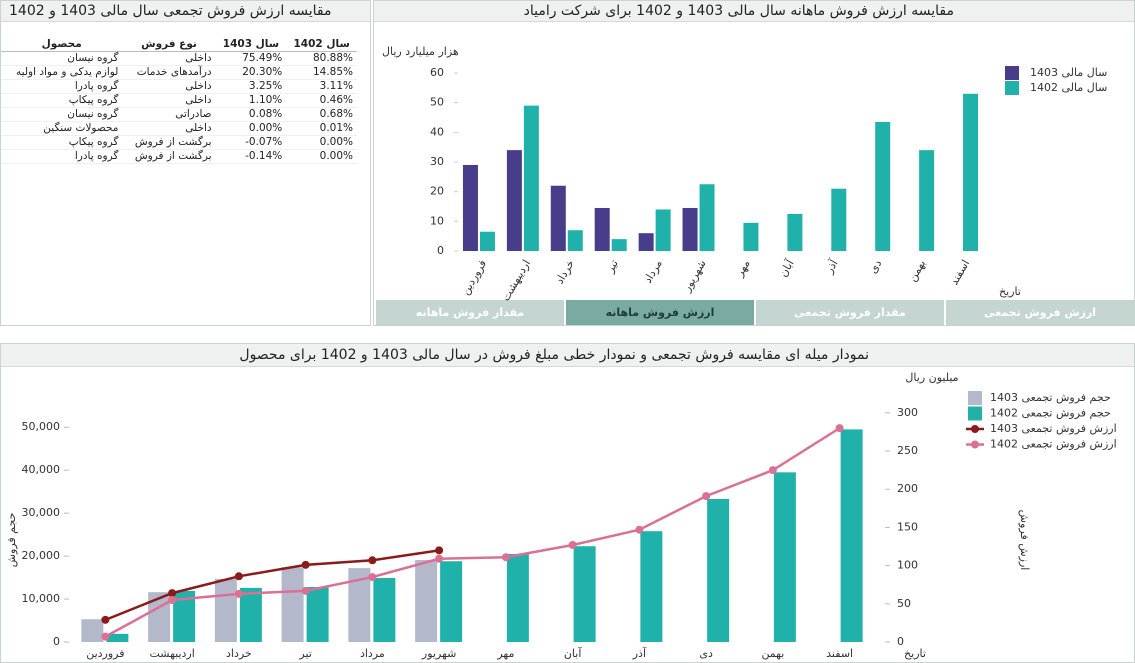 Image resolution: width=1135 pixels, height=663 pixels. What do you see at coordinates (1050, 397) in the screenshot?
I see `legend-label: حجم فروش تجمعی 1403` at bounding box center [1050, 397].